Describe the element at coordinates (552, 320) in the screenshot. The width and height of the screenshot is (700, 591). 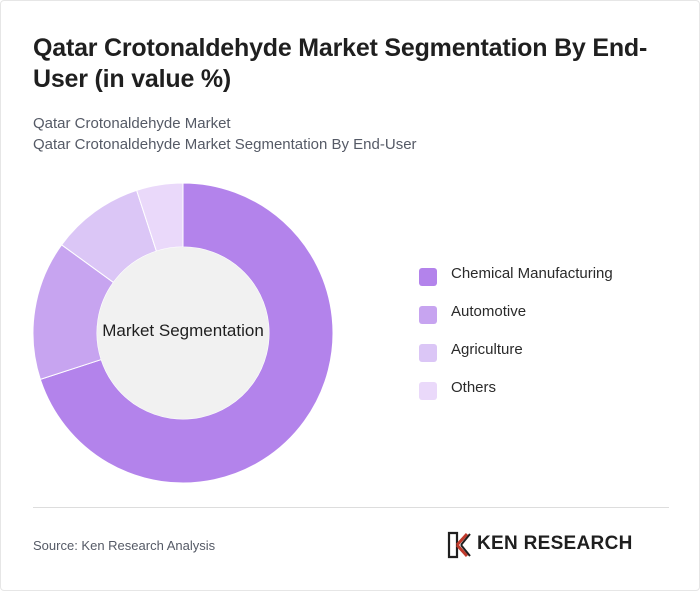
I see `legend-item: Automotive` at that location.